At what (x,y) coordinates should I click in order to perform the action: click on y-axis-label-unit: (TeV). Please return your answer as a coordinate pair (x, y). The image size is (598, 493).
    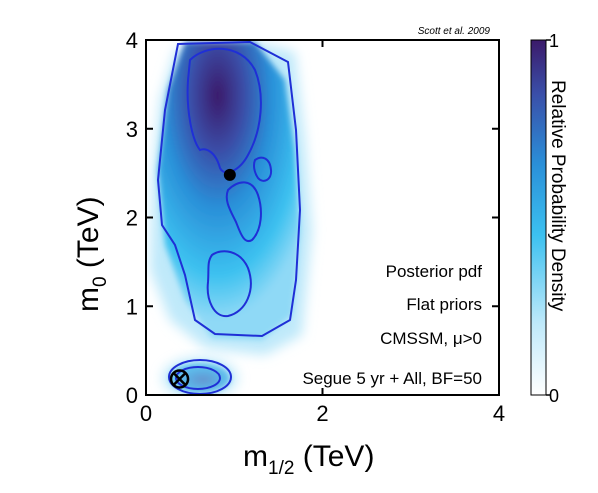
    Looking at the image, I should click on (88, 236).